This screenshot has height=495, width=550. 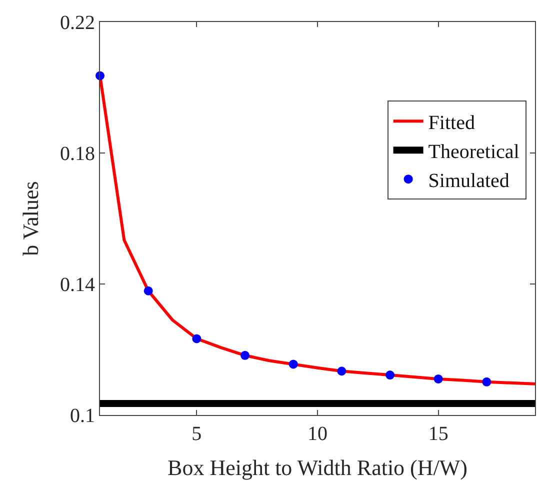 What do you see at coordinates (77, 154) in the screenshot?
I see `y-tick-label: 0.18` at bounding box center [77, 154].